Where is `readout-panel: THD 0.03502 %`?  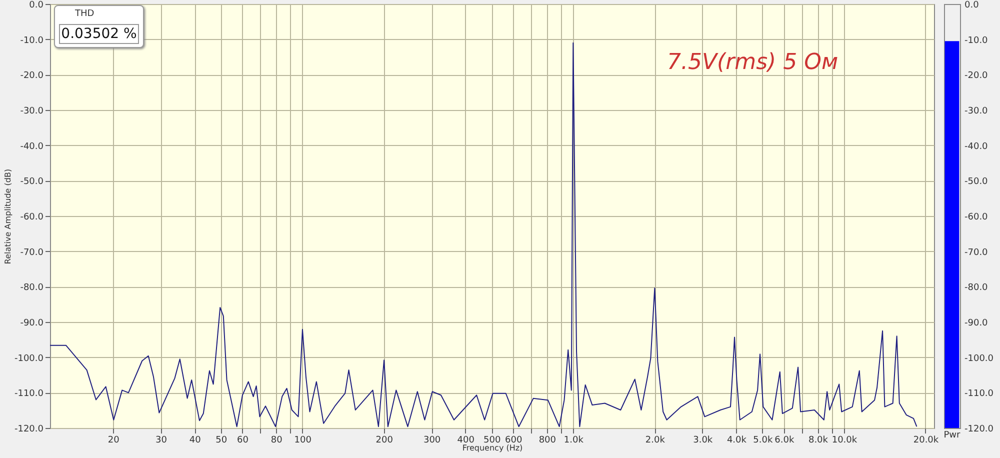
readout-panel: THD 0.03502 % is located at coordinates (99, 26).